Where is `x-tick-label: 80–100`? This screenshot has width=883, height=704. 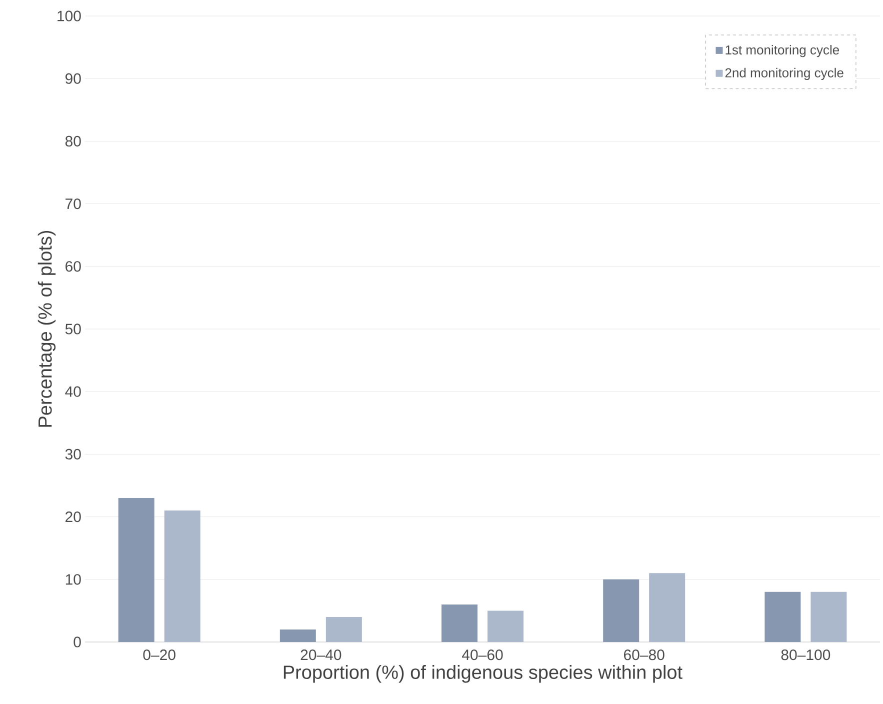 x-tick-label: 80–100 is located at coordinates (805, 655).